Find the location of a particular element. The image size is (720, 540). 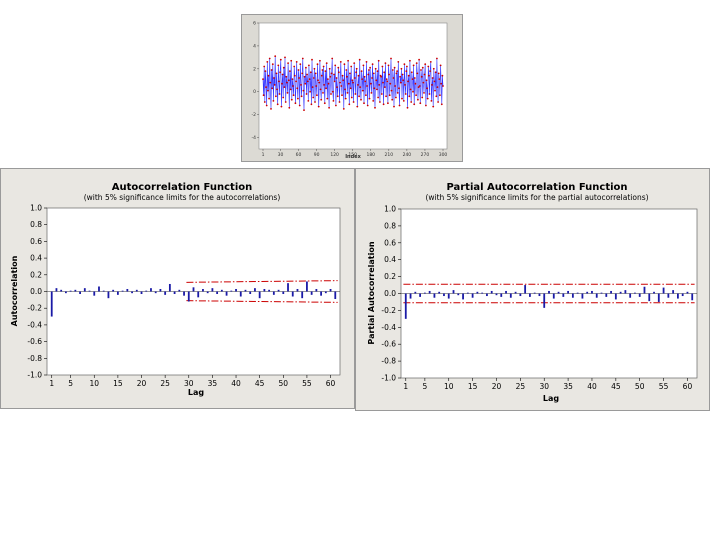

time-series-x-tick-label: 30 is located at coordinates (281, 155).